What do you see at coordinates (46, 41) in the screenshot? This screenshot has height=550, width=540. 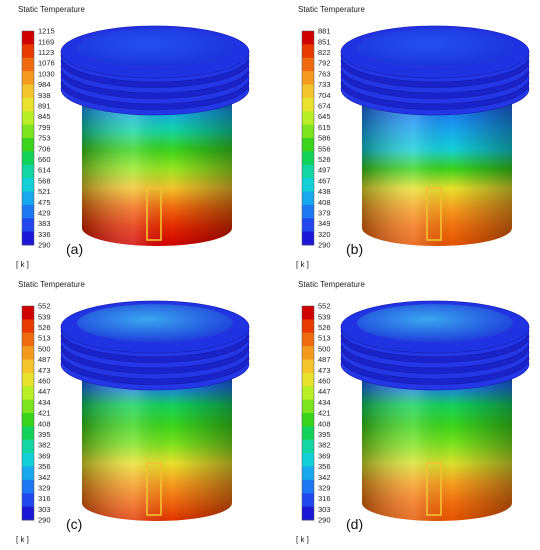 I see `colorbar-tick-label: 1169` at bounding box center [46, 41].